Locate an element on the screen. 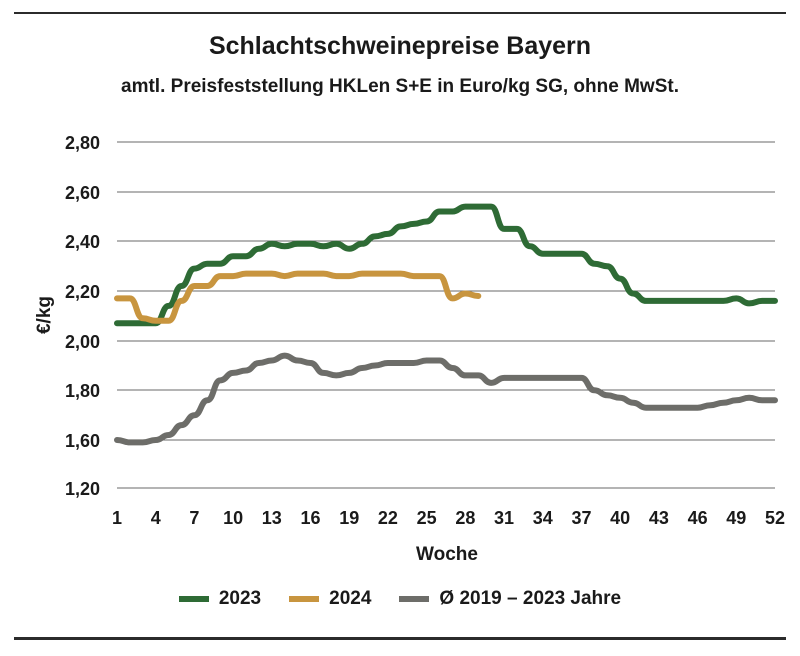  y-tick-label: 1,20 is located at coordinates (82, 489).